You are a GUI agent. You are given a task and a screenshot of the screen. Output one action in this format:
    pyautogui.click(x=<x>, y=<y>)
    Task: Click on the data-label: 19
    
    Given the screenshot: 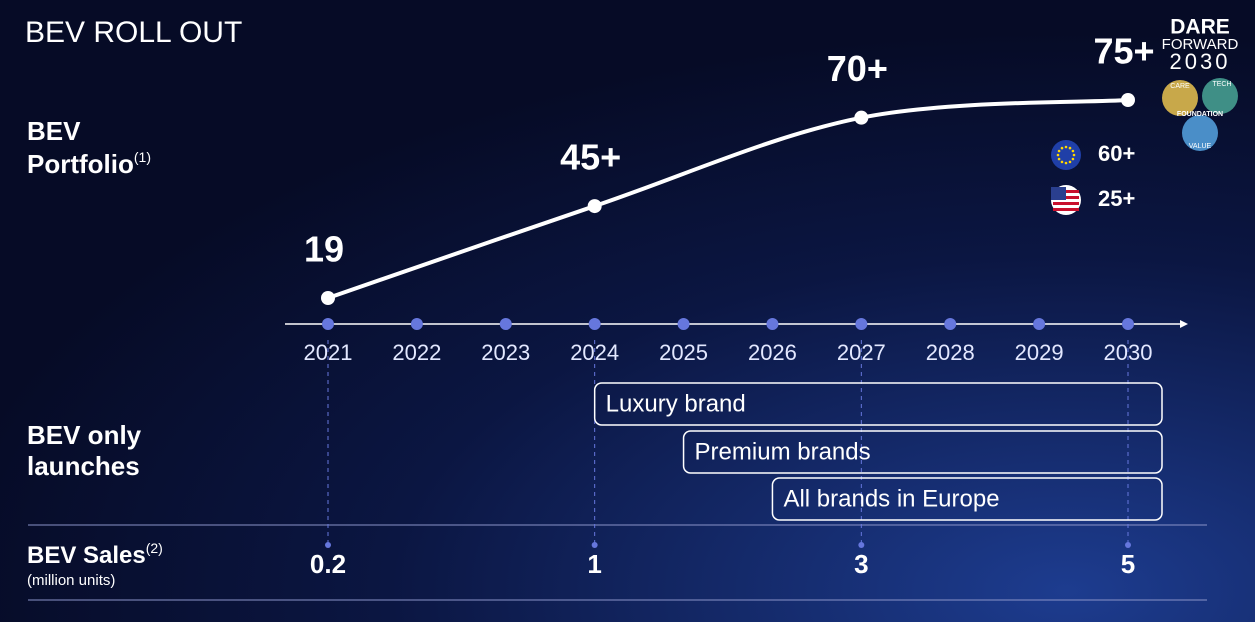 What is the action you would take?
    pyautogui.click(x=324, y=249)
    